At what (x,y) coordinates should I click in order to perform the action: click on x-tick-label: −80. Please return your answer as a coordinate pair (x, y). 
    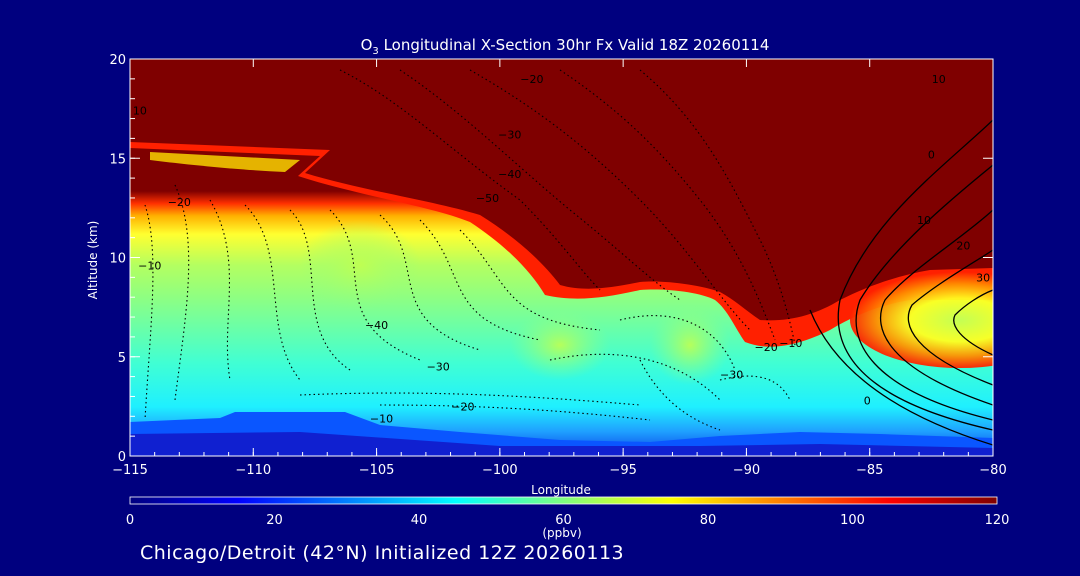
    Looking at the image, I should click on (992, 470).